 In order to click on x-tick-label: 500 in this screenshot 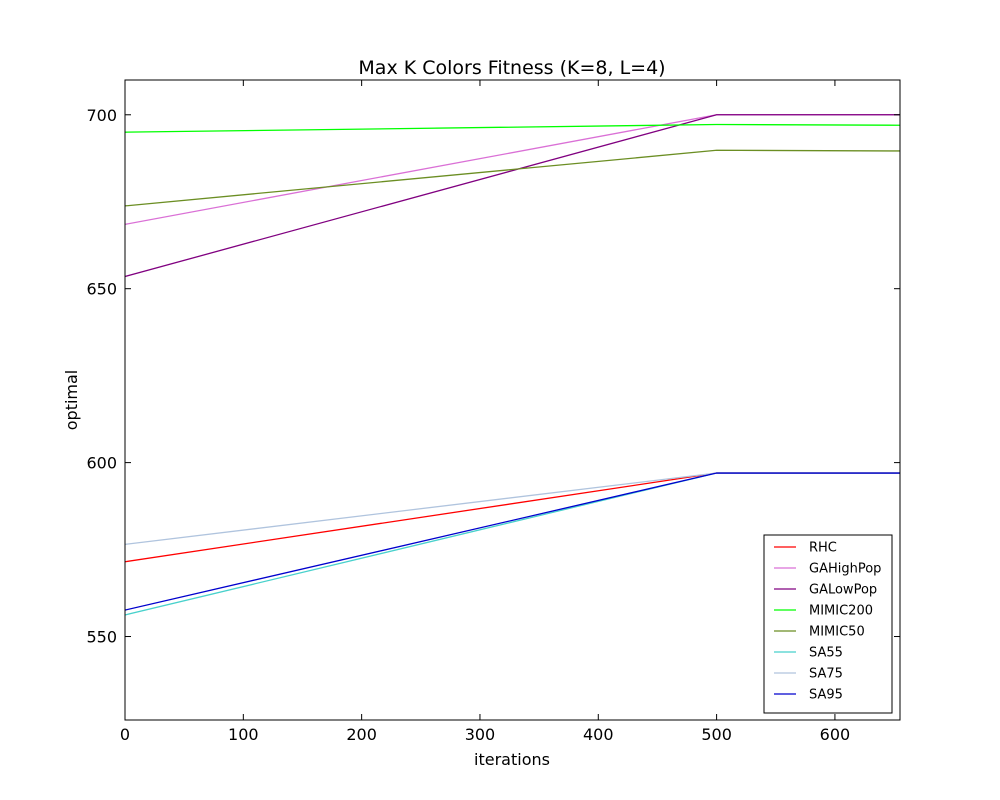, I will do `click(716, 734)`.